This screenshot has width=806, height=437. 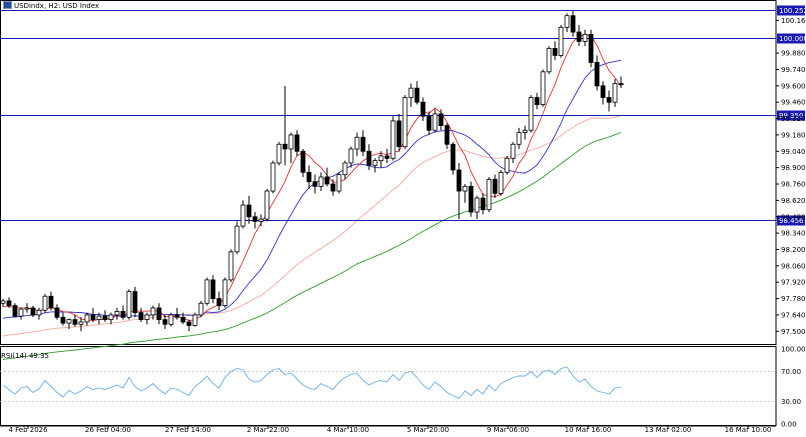 What do you see at coordinates (428, 430) in the screenshot?
I see `time-tick-label: 5 Mar 20:00` at bounding box center [428, 430].